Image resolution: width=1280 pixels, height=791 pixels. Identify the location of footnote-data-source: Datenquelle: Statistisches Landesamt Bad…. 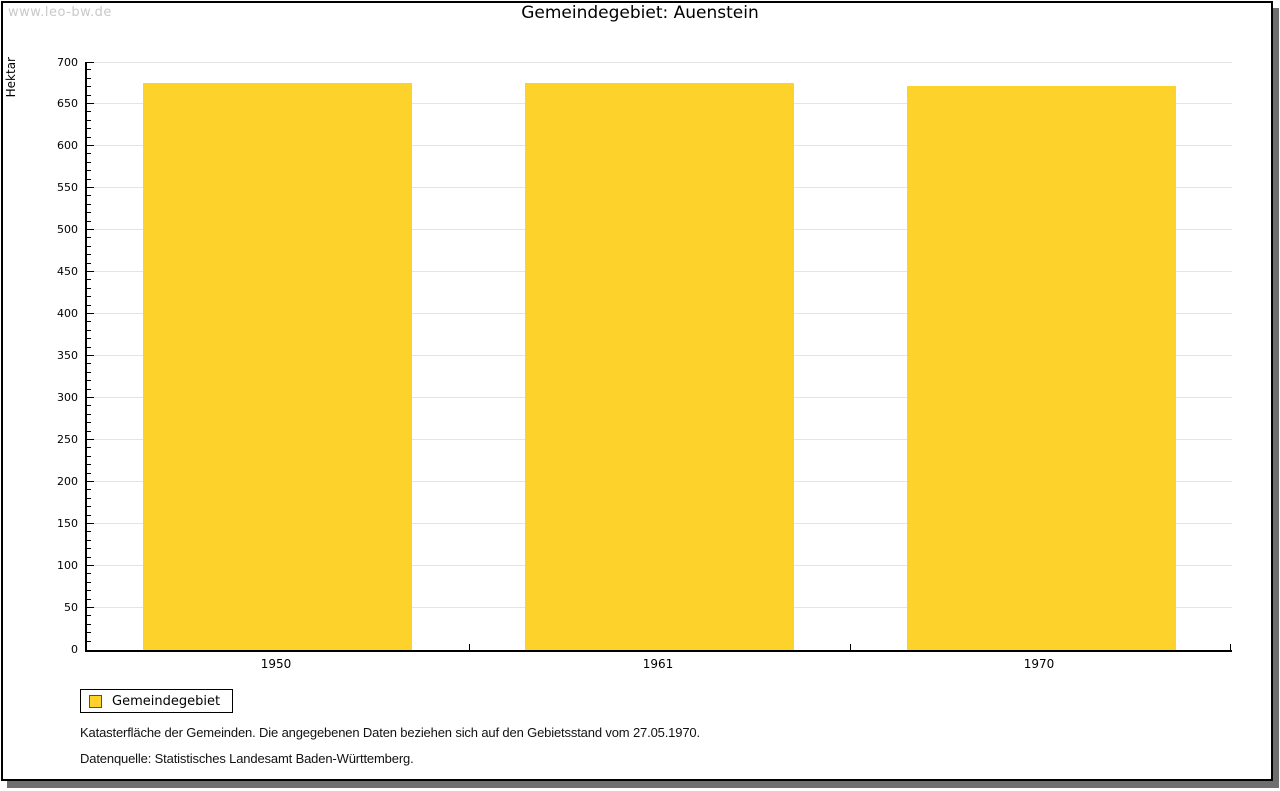
(247, 758).